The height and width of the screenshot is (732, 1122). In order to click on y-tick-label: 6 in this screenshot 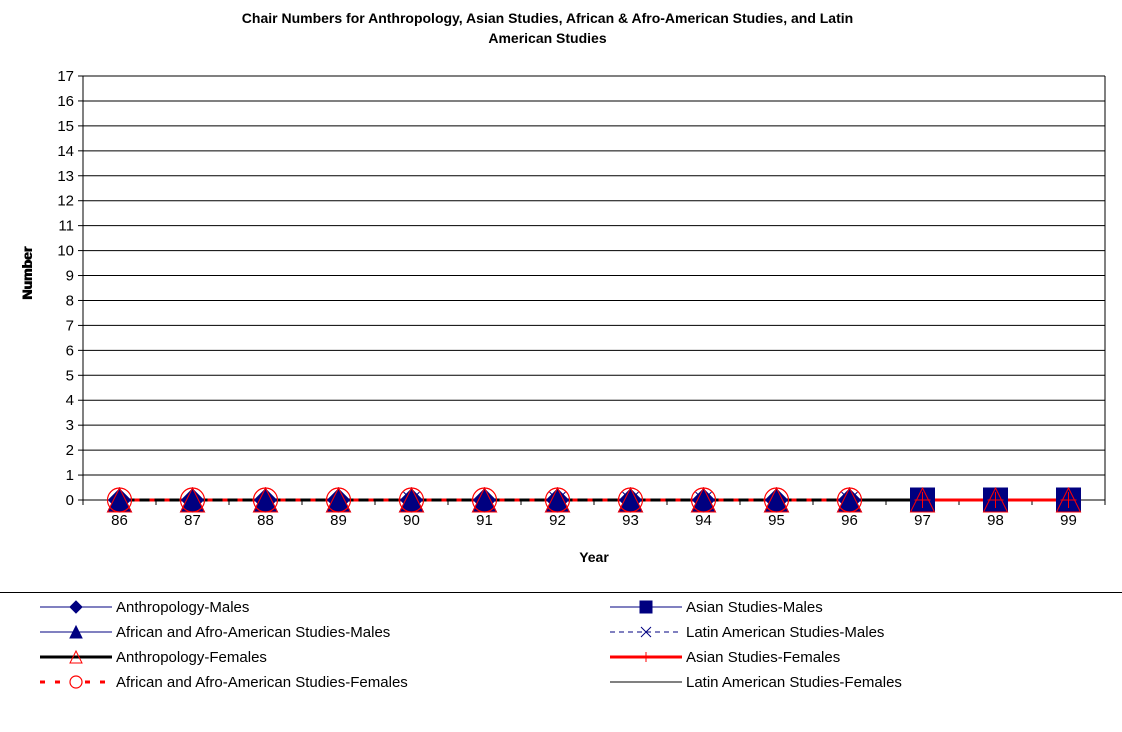, I will do `click(70, 350)`.